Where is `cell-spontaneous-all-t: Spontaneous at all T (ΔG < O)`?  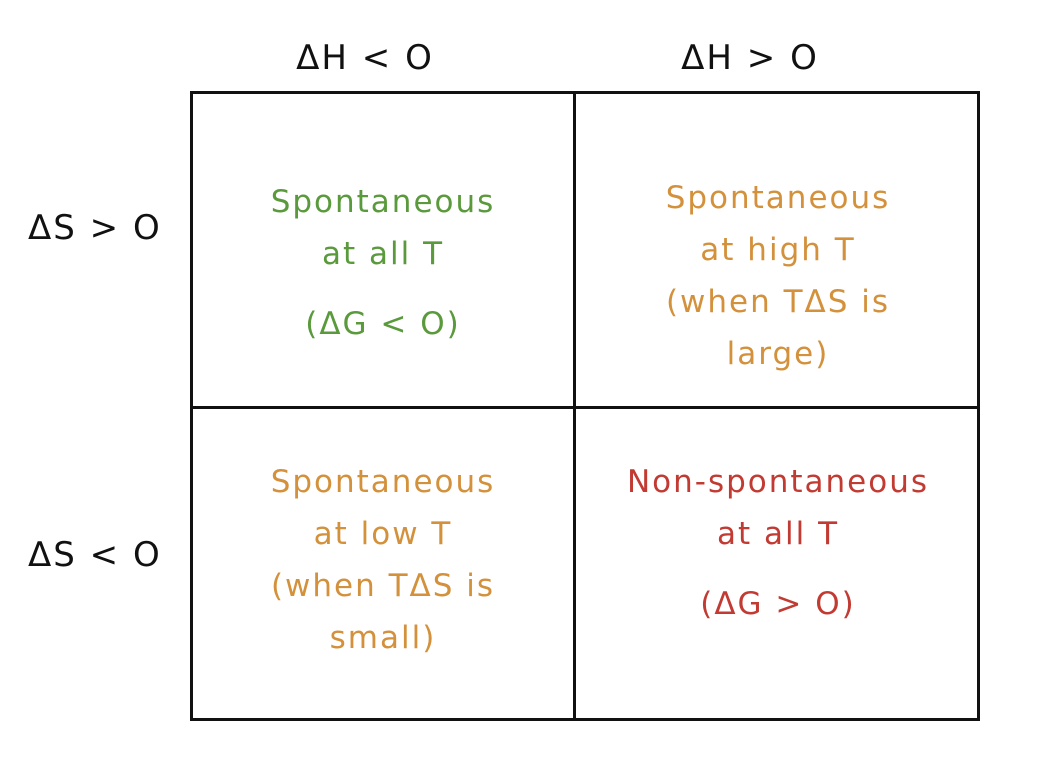 cell-spontaneous-all-t: Spontaneous at all T (ΔG < O) is located at coordinates (383, 263).